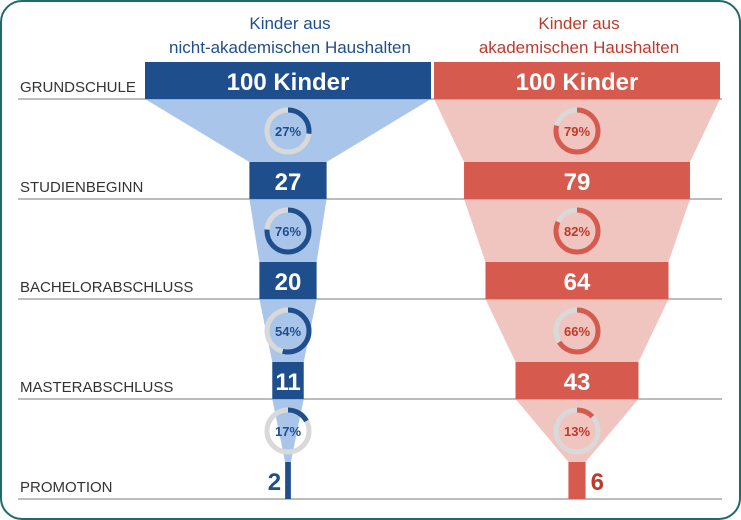 The height and width of the screenshot is (520, 741). What do you see at coordinates (579, 47) in the screenshot?
I see `header-line: akademischen Haushalten` at bounding box center [579, 47].